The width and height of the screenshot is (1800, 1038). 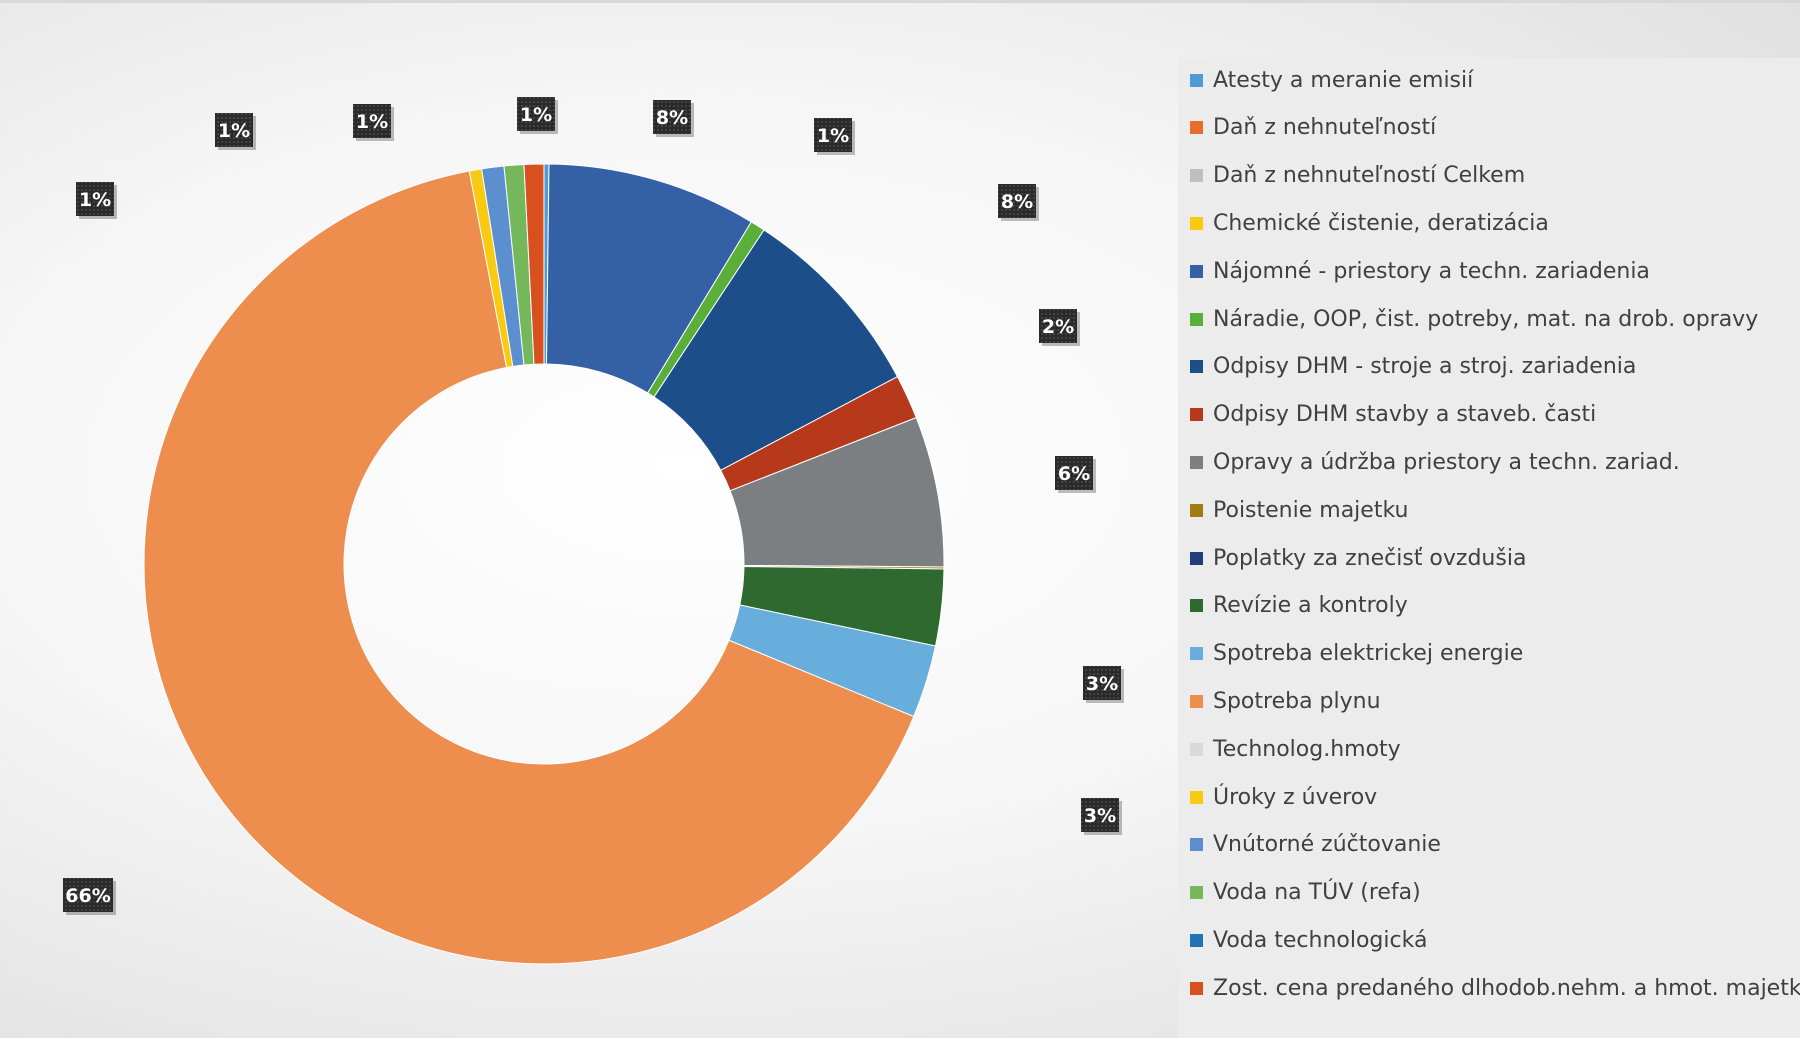 I want to click on legend-label: Poplatky za znečisť ovzdušia, so click(x=1370, y=558).